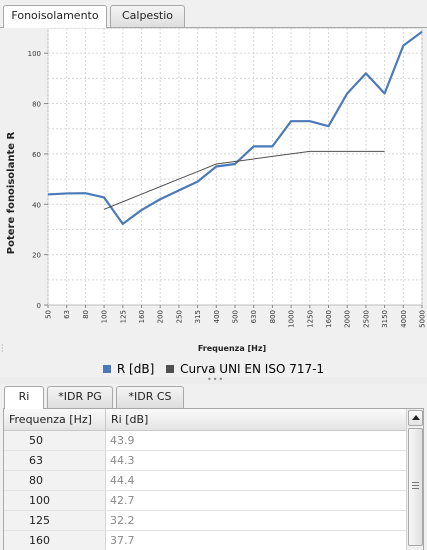 The height and width of the screenshot is (550, 427). I want to click on cell-frequenza: 125, so click(55, 520).